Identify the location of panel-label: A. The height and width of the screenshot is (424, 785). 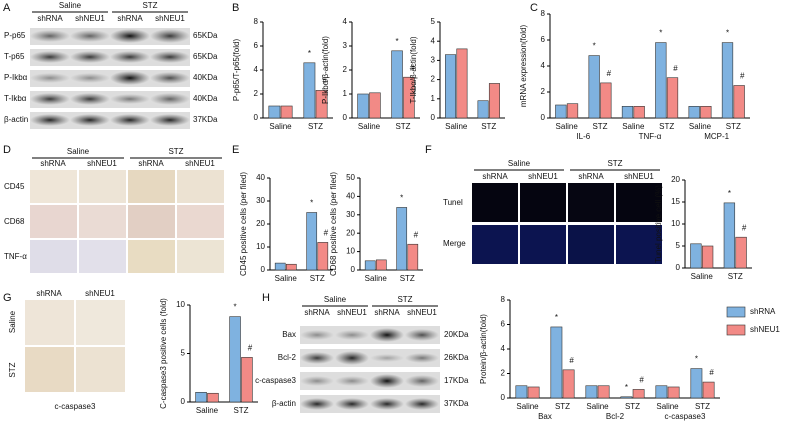
(7, 8).